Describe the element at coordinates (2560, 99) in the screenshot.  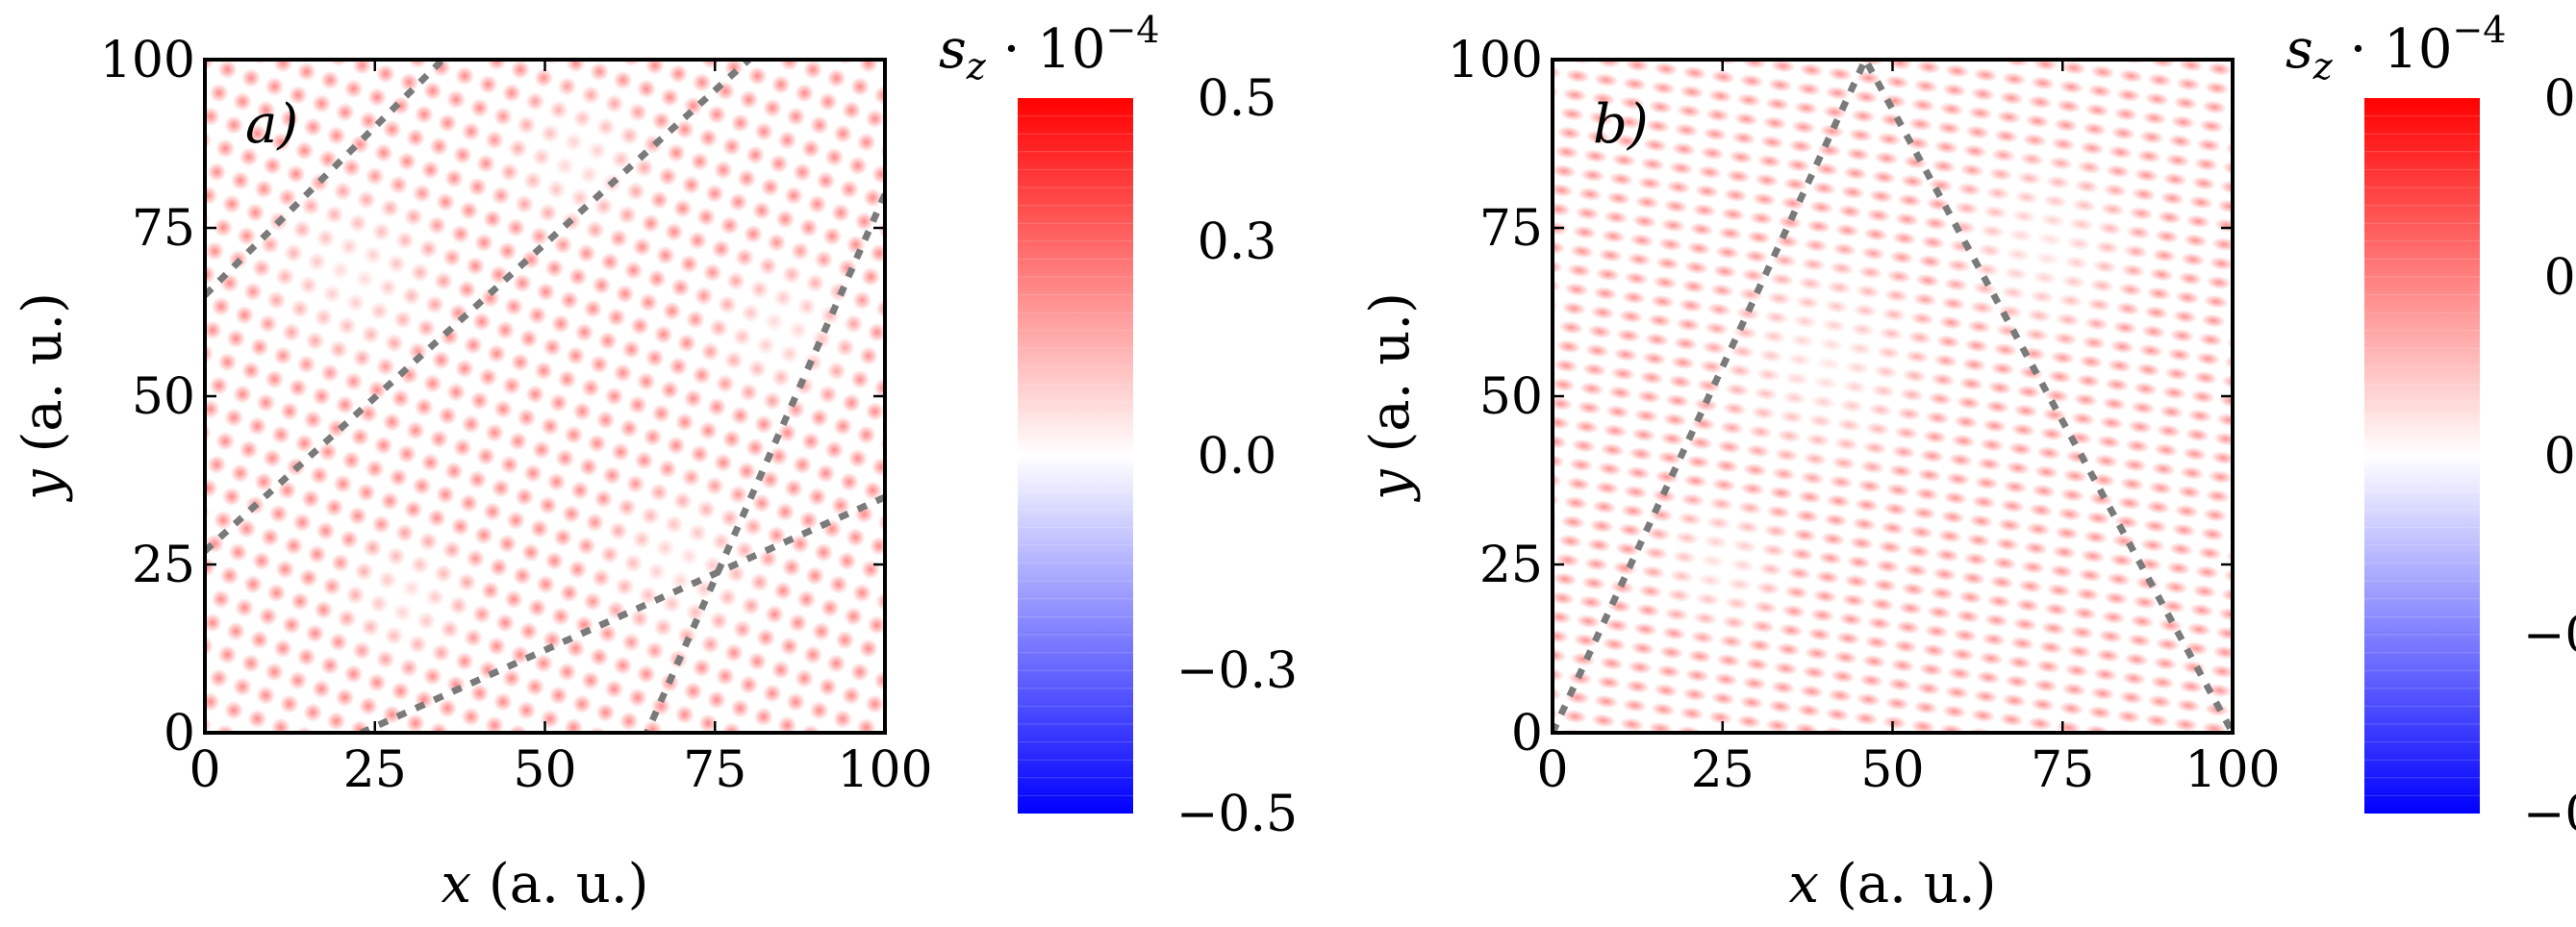
I see `colorbar-tick-label: 0.6` at that location.